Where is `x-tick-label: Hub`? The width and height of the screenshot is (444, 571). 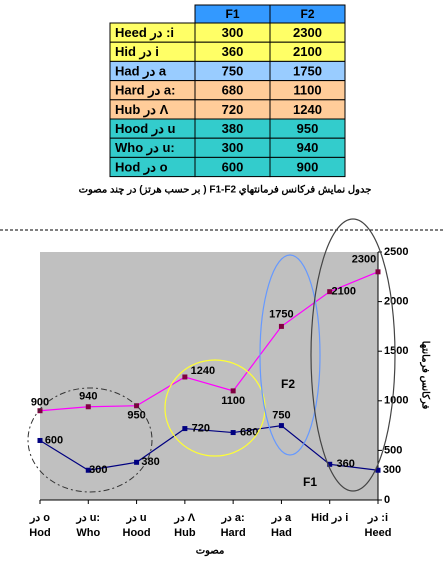 x-tick-label: Hub is located at coordinates (185, 533).